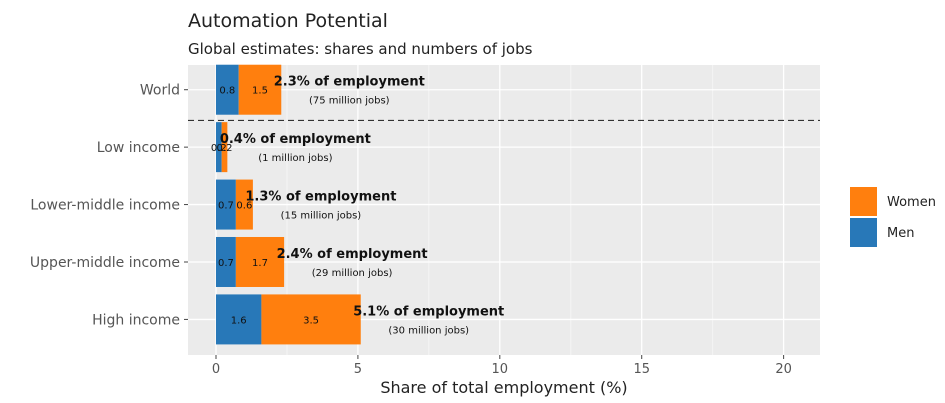  Describe the element at coordinates (428, 311) in the screenshot. I see `annotation-share: 5.1% of employment` at that location.